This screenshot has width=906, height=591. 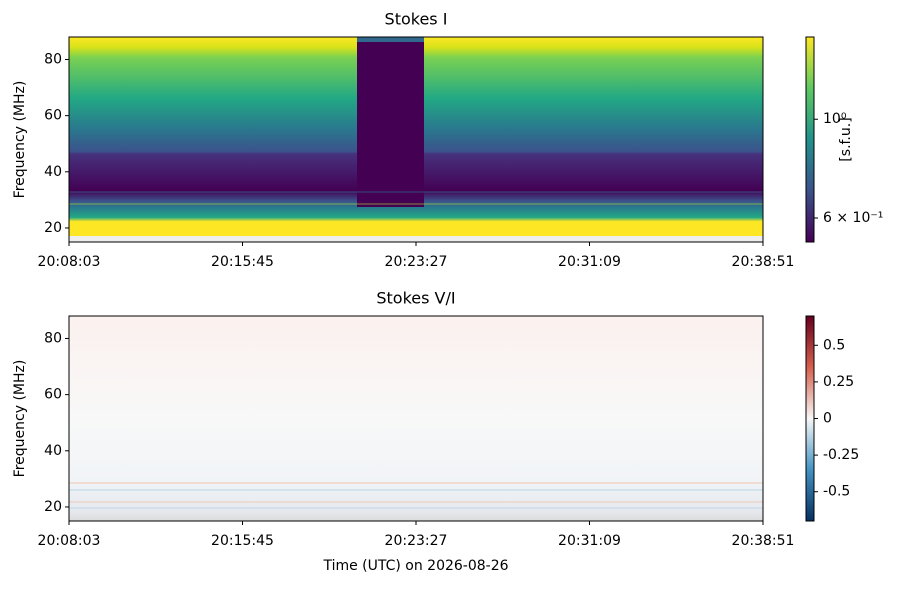 What do you see at coordinates (415, 566) in the screenshot?
I see `x-axis-label: Time (UTC) on 2026-08-26` at bounding box center [415, 566].